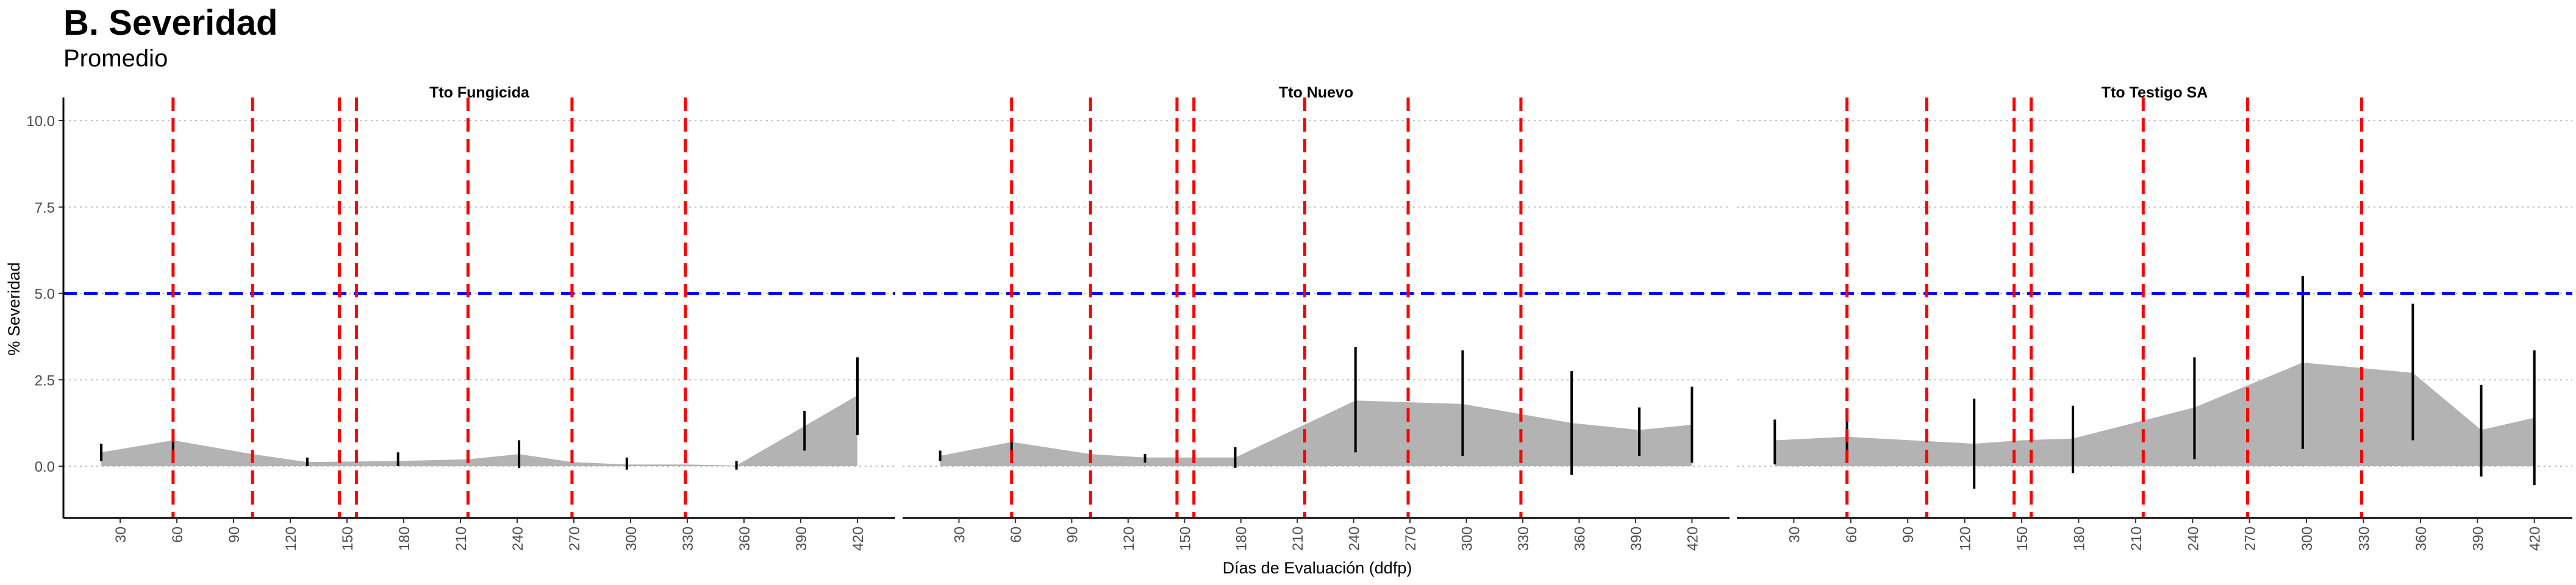 Image resolution: width=2576 pixels, height=585 pixels. Describe the element at coordinates (45, 467) in the screenshot. I see `y-tick-label: 0.0` at that location.